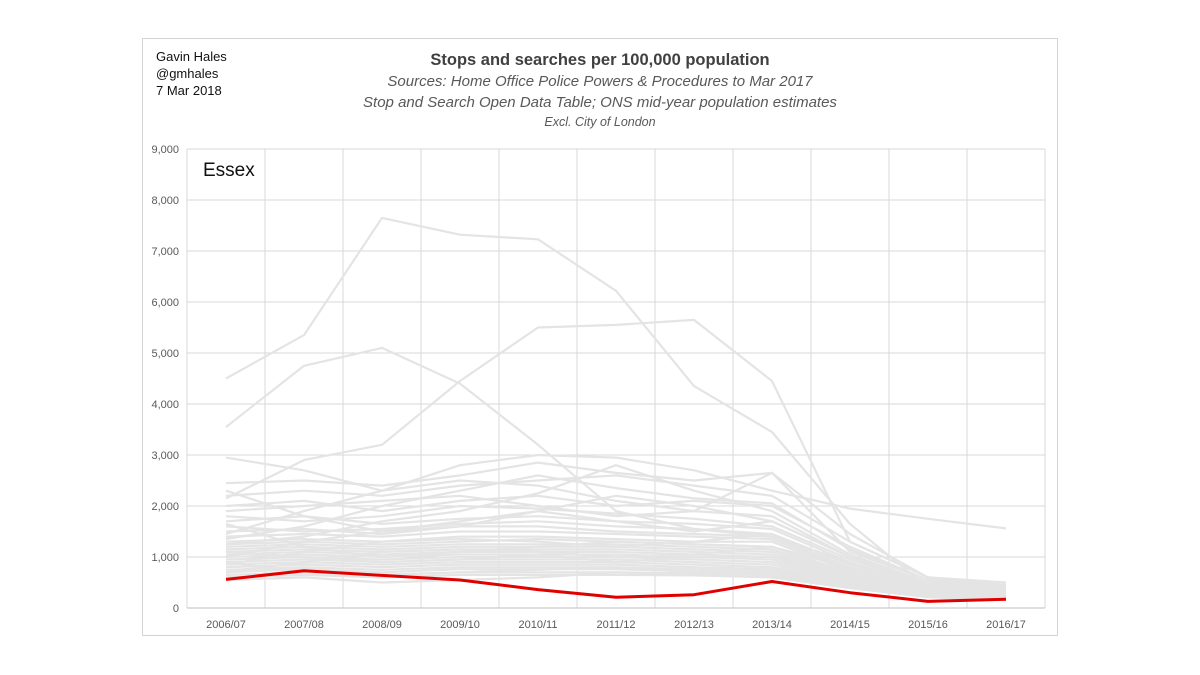 This screenshot has width=1200, height=675. What do you see at coordinates (928, 625) in the screenshot?
I see `x-tick-label-9: 2015/16` at bounding box center [928, 625].